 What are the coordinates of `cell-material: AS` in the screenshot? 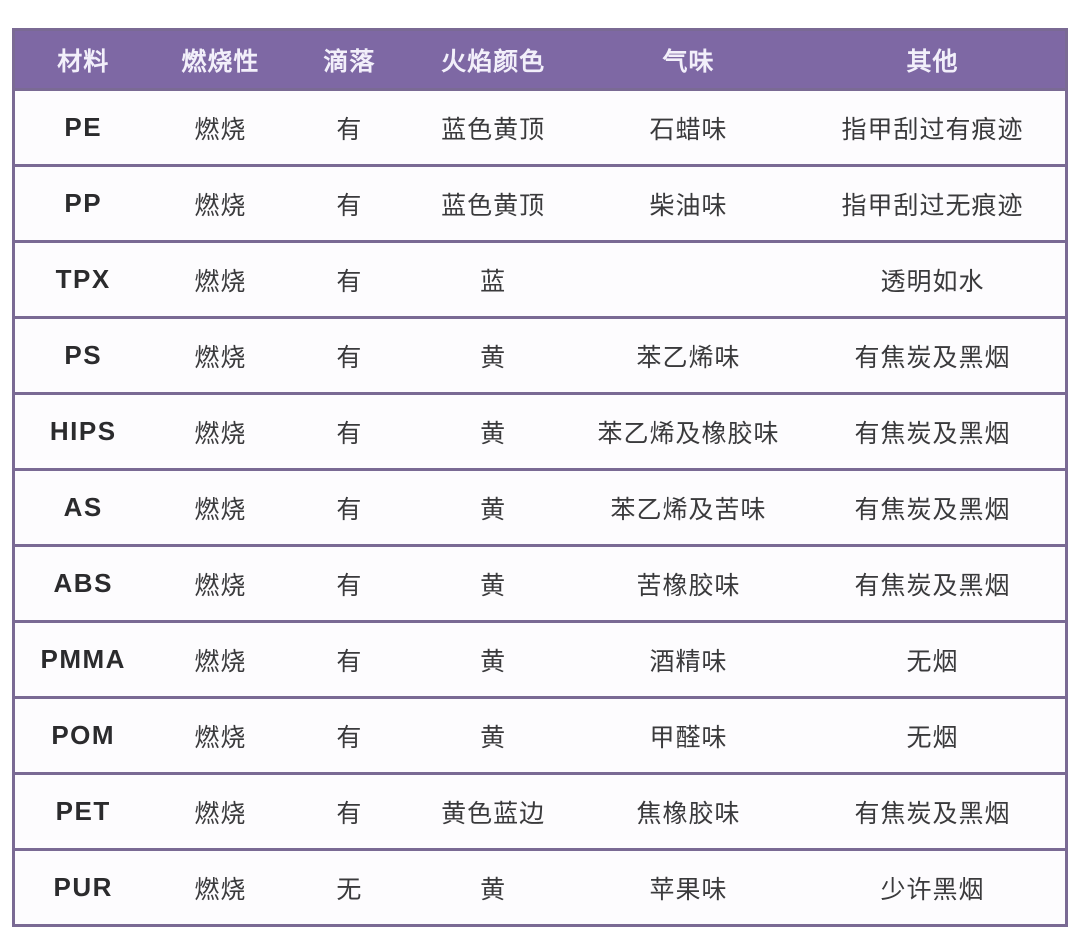 It's located at (82, 507).